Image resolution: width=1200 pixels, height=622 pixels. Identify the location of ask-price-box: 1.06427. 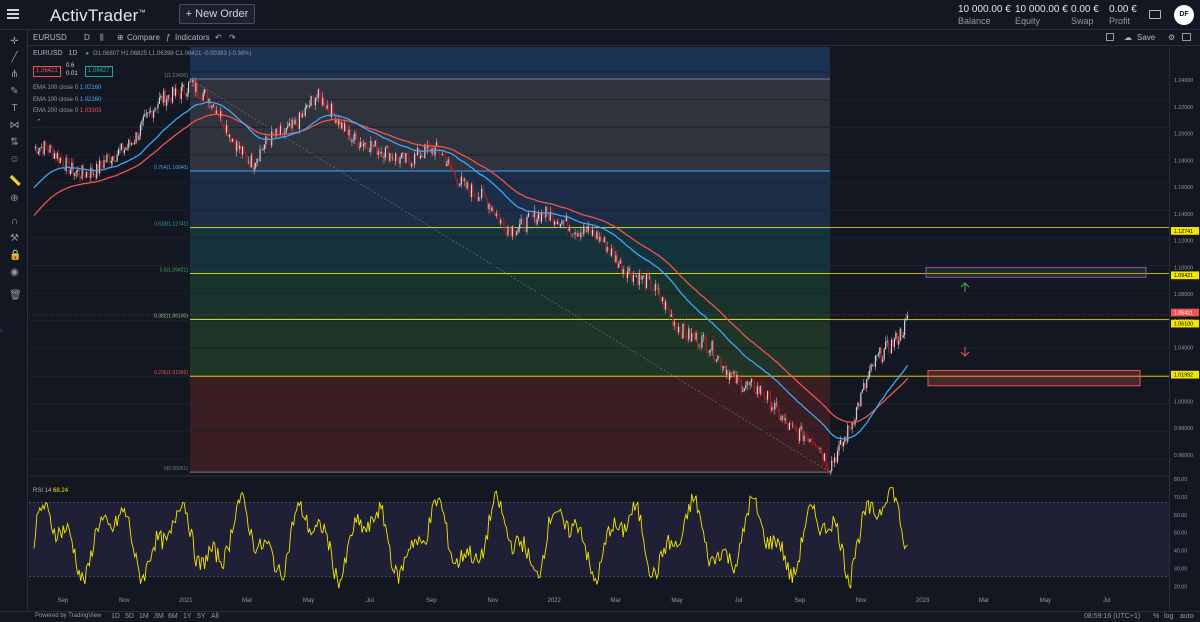
(99, 71).